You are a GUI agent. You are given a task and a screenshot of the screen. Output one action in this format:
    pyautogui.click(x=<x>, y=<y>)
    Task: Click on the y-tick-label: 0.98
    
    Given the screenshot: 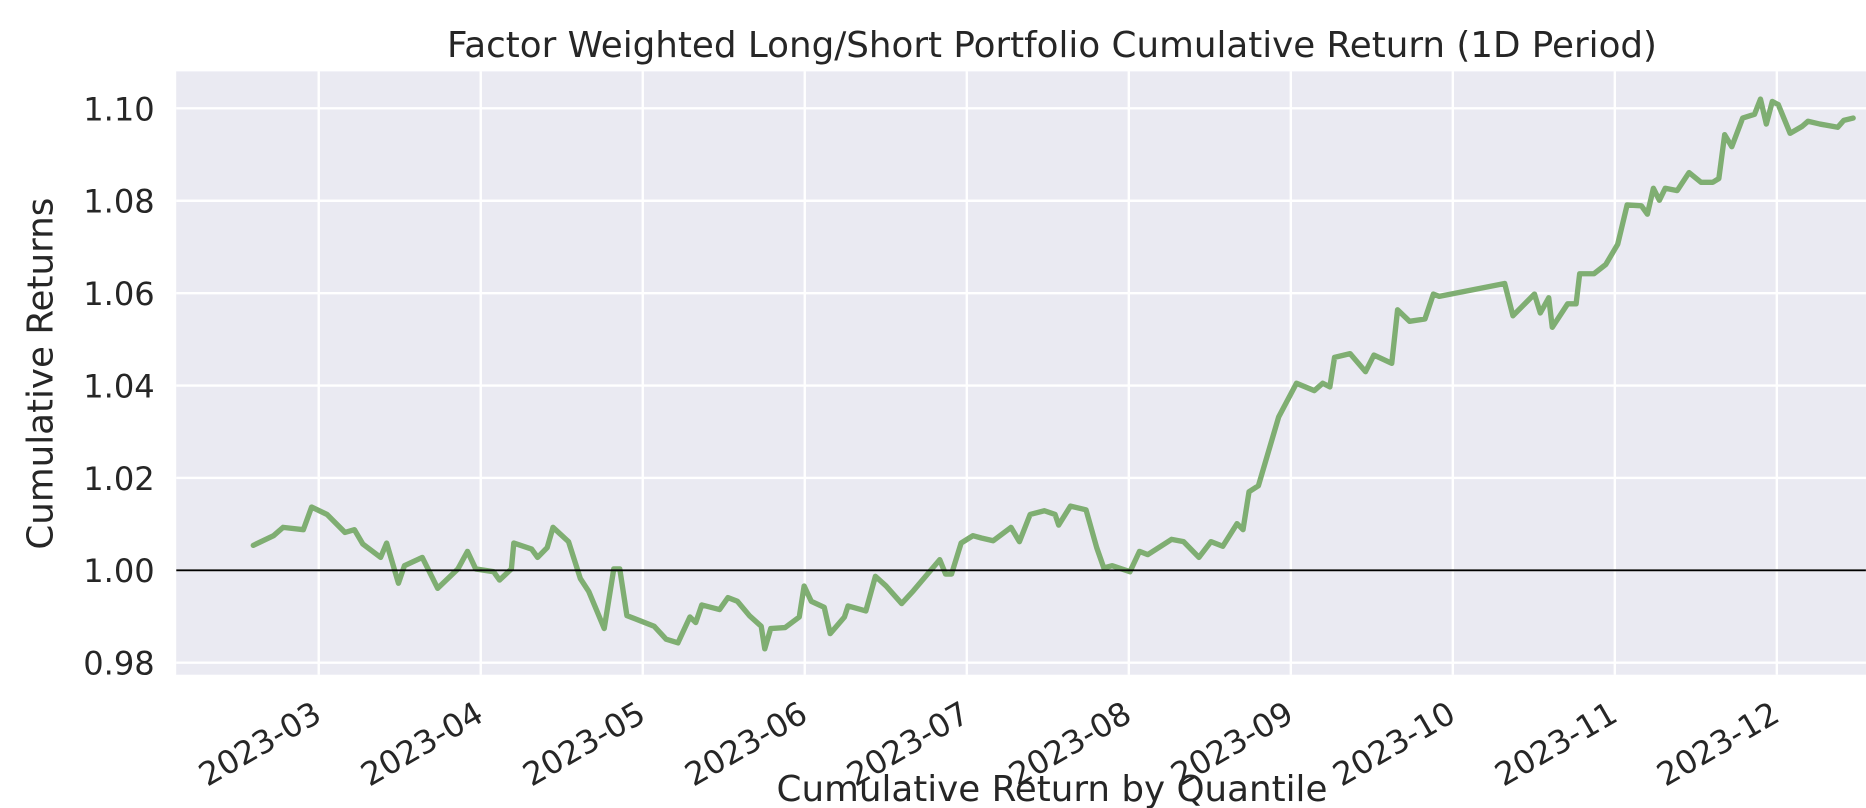 What is the action you would take?
    pyautogui.click(x=119, y=664)
    